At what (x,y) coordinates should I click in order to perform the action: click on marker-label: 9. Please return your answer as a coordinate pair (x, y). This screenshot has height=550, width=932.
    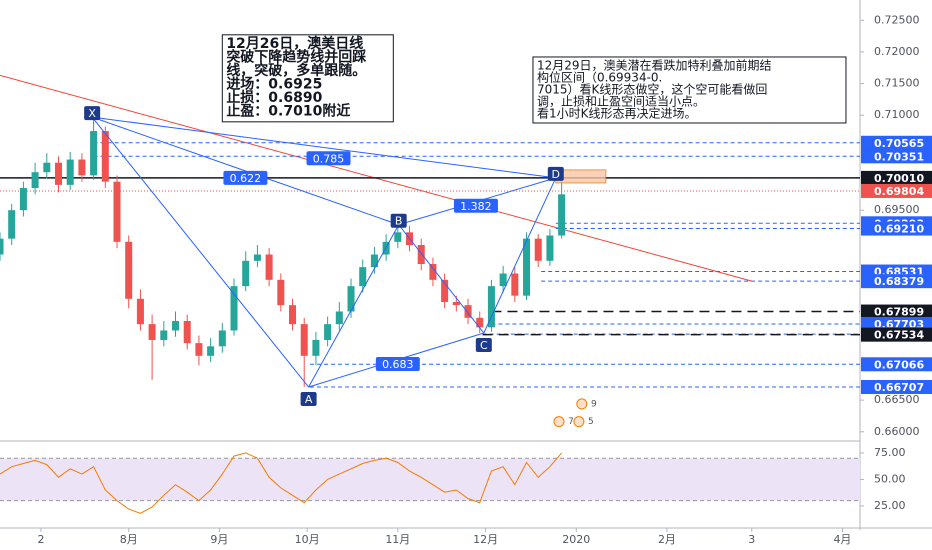
    Looking at the image, I should click on (594, 404).